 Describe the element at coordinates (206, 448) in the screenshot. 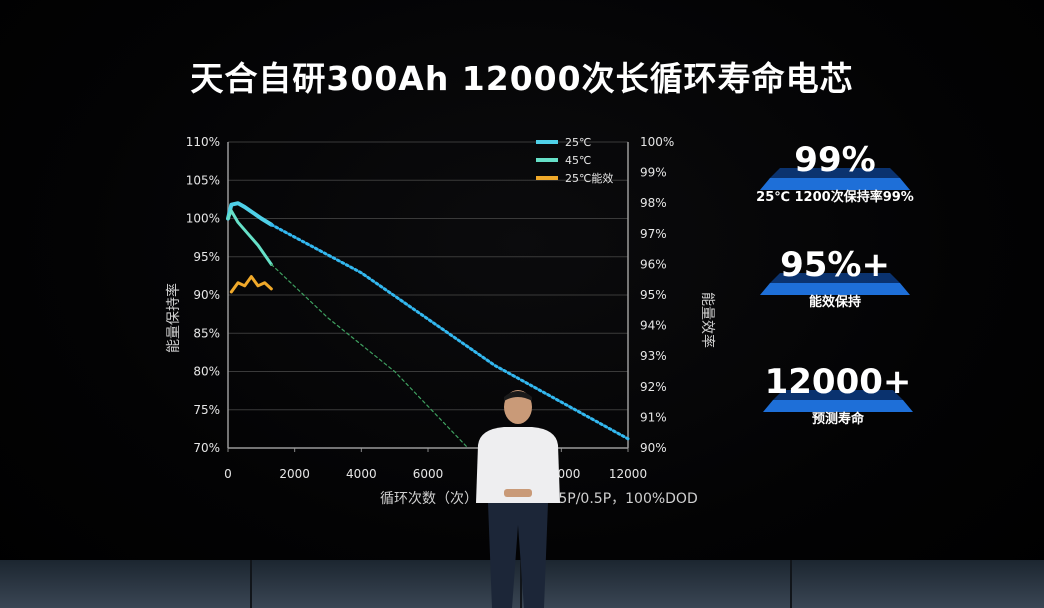

I see `y-left-tick-label: 70%` at that location.